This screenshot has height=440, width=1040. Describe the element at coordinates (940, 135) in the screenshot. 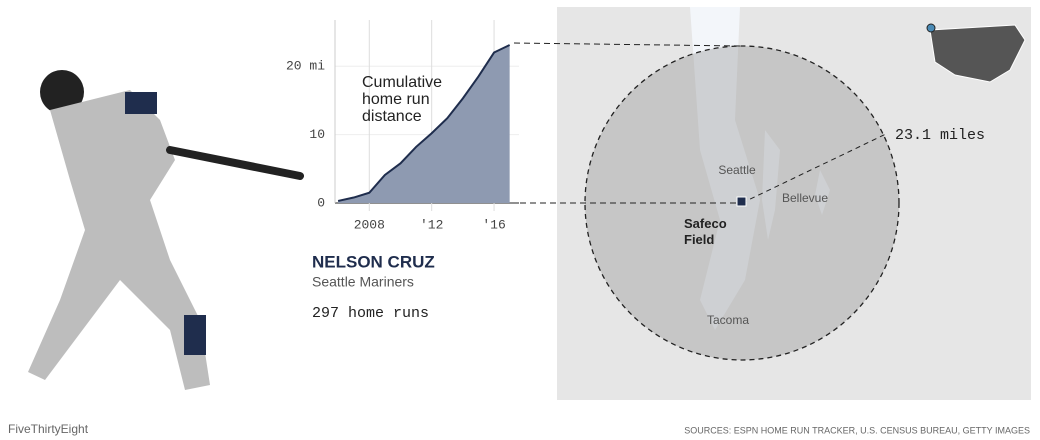

I see `radius-label: 23.1 miles` at that location.